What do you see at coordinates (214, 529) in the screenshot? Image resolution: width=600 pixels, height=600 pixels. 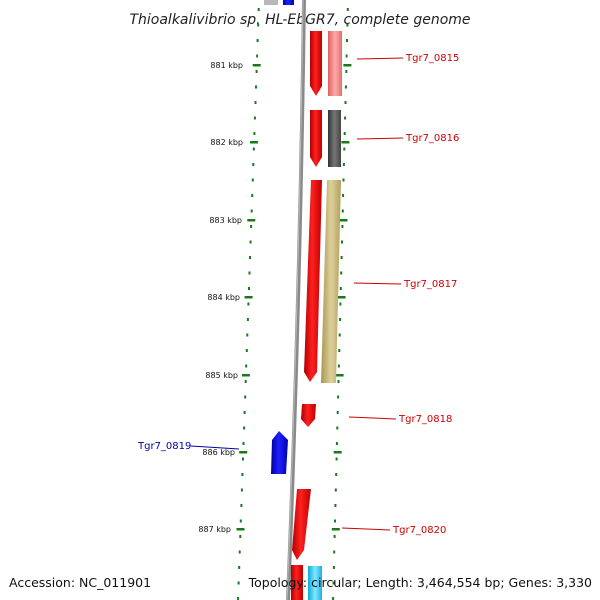 I see `kbp-label: 887 kbp` at bounding box center [214, 529].